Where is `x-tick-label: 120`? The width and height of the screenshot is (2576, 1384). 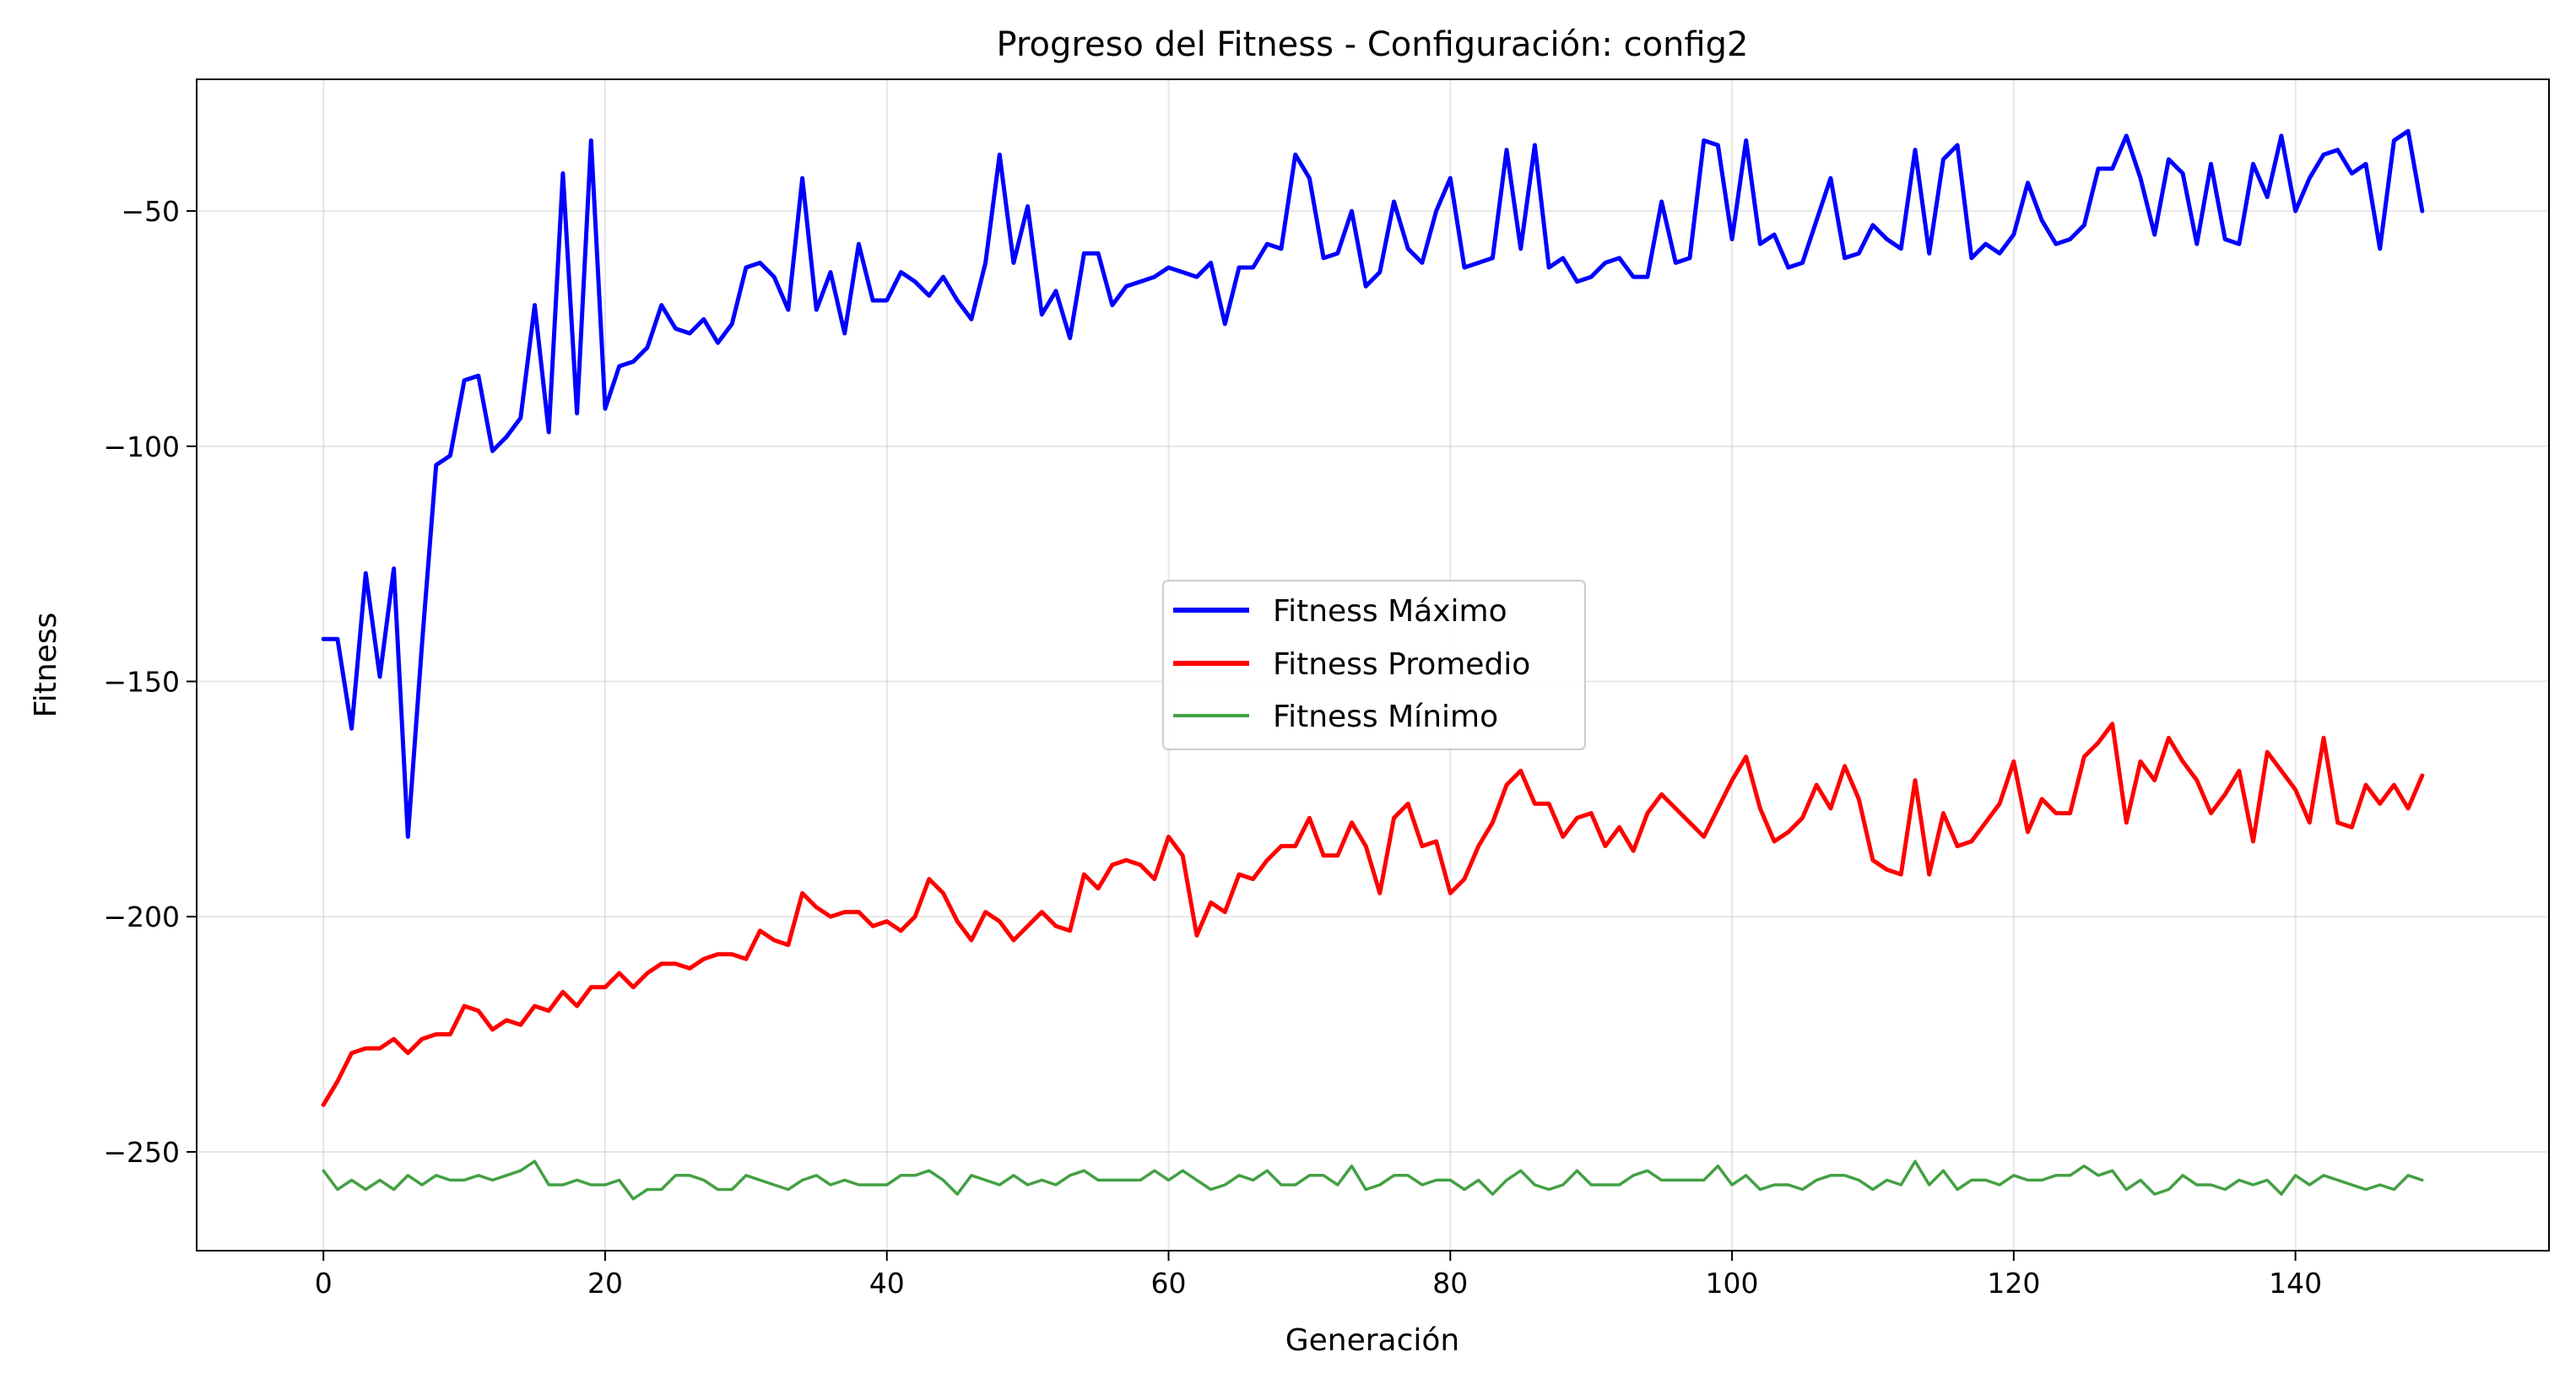
x-tick-label: 120 is located at coordinates (2013, 1283).